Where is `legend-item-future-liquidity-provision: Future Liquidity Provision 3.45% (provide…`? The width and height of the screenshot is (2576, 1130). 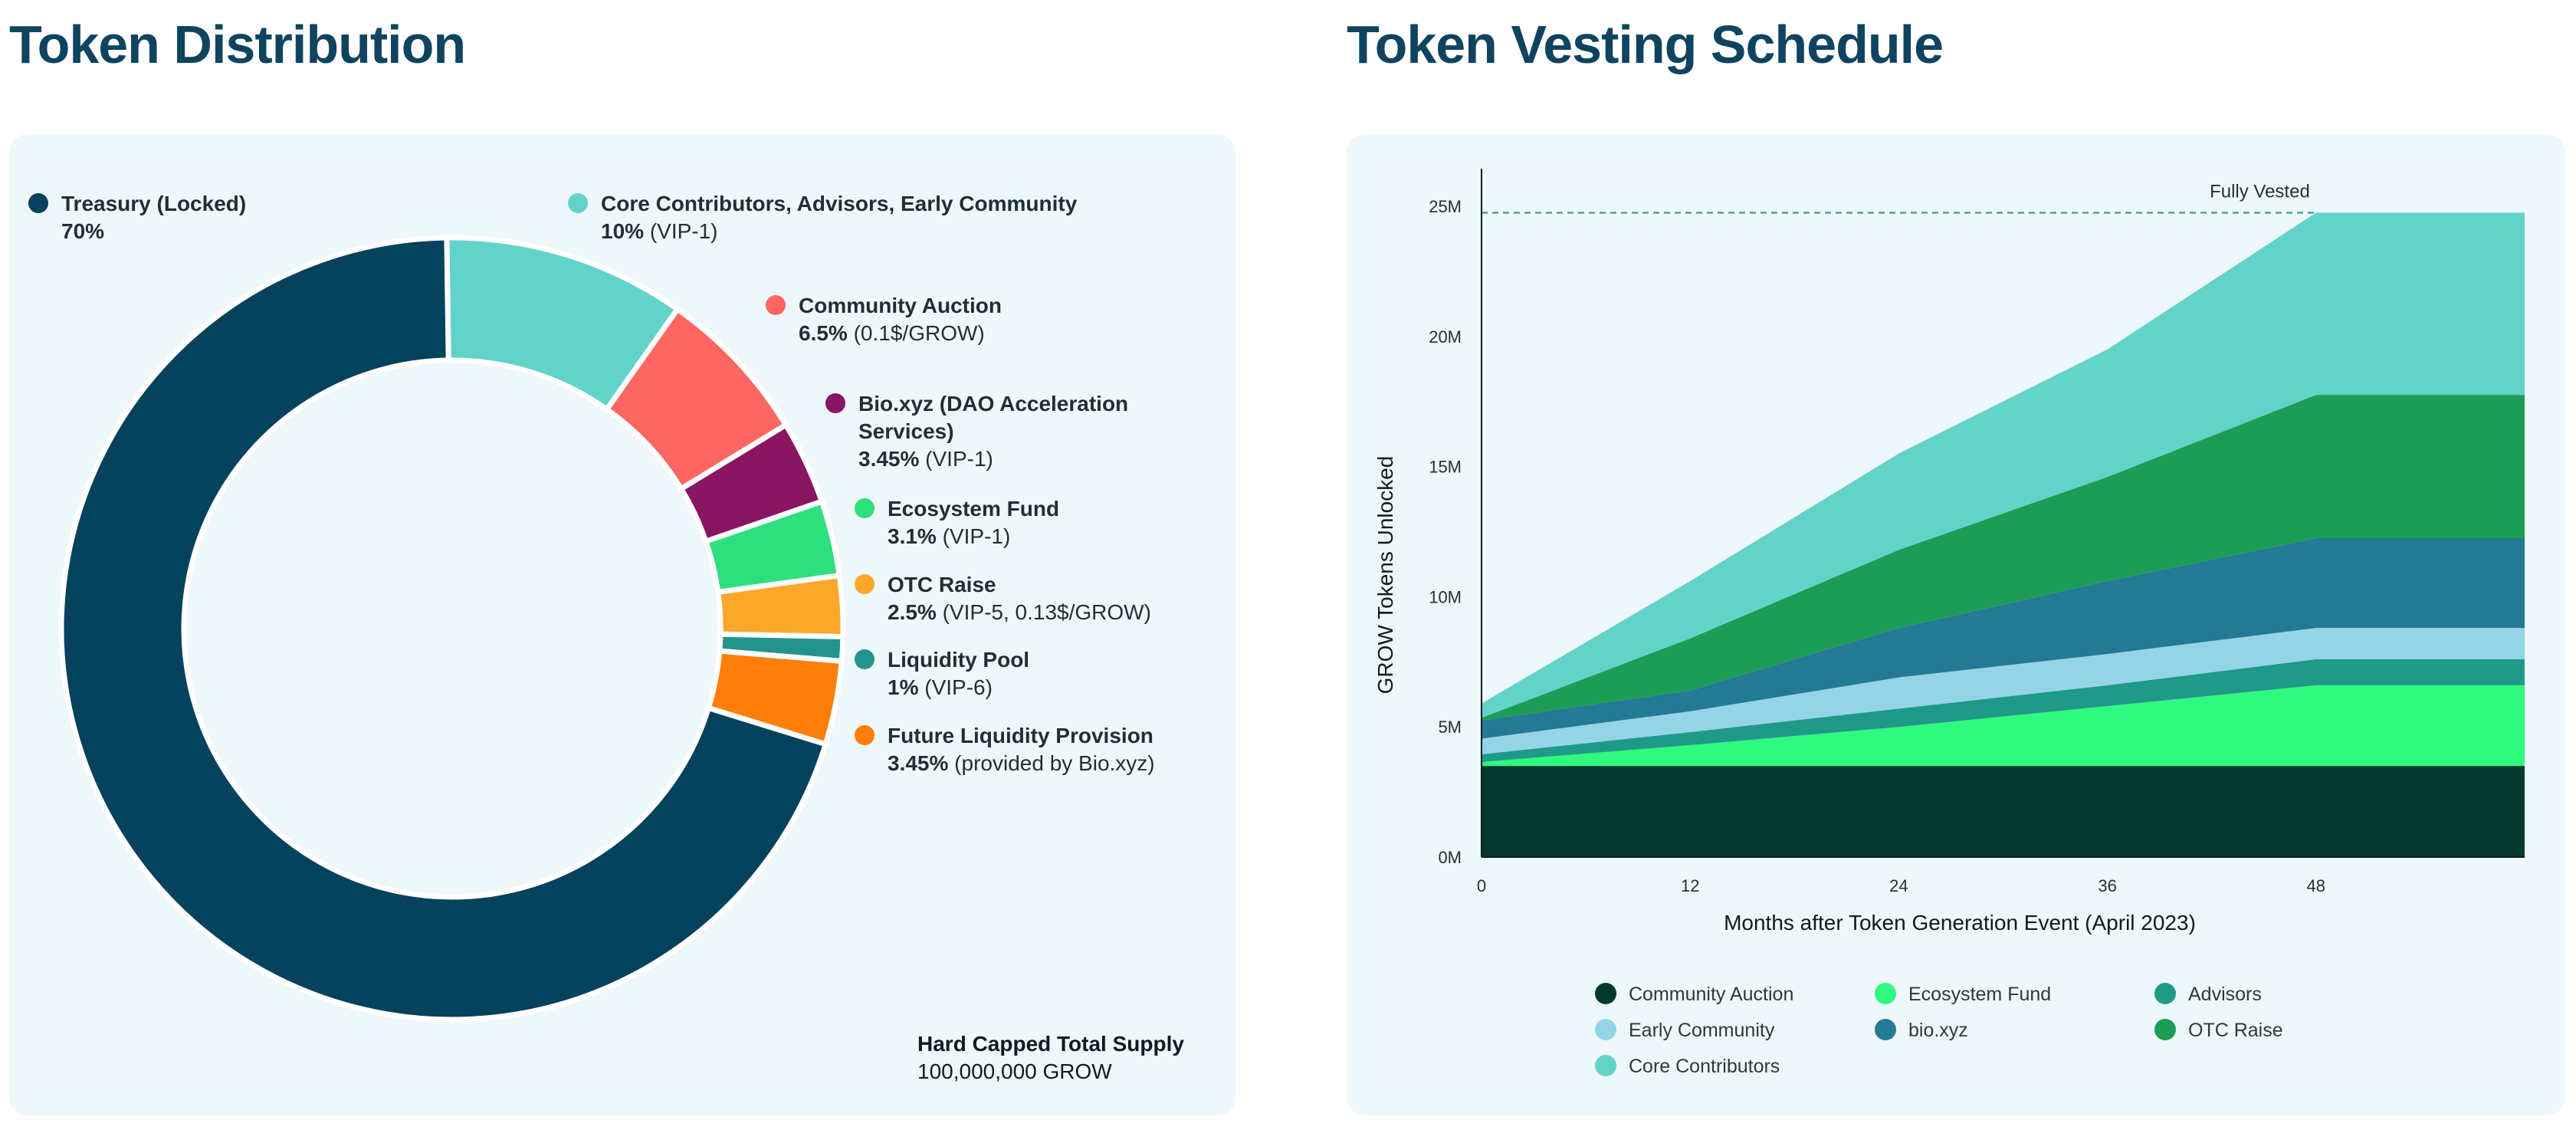
legend-item-future-liquidity-provision: Future Liquidity Provision 3.45% (provide… is located at coordinates (1005, 749).